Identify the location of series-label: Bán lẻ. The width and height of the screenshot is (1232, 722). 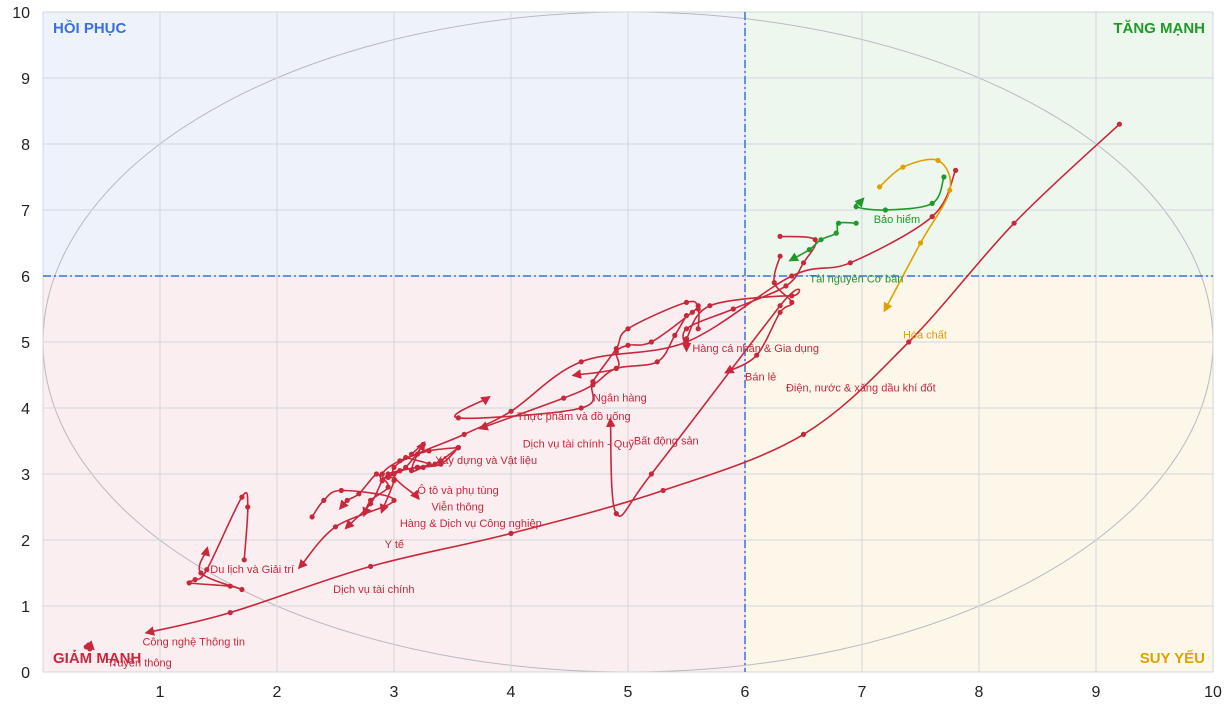
(760, 377).